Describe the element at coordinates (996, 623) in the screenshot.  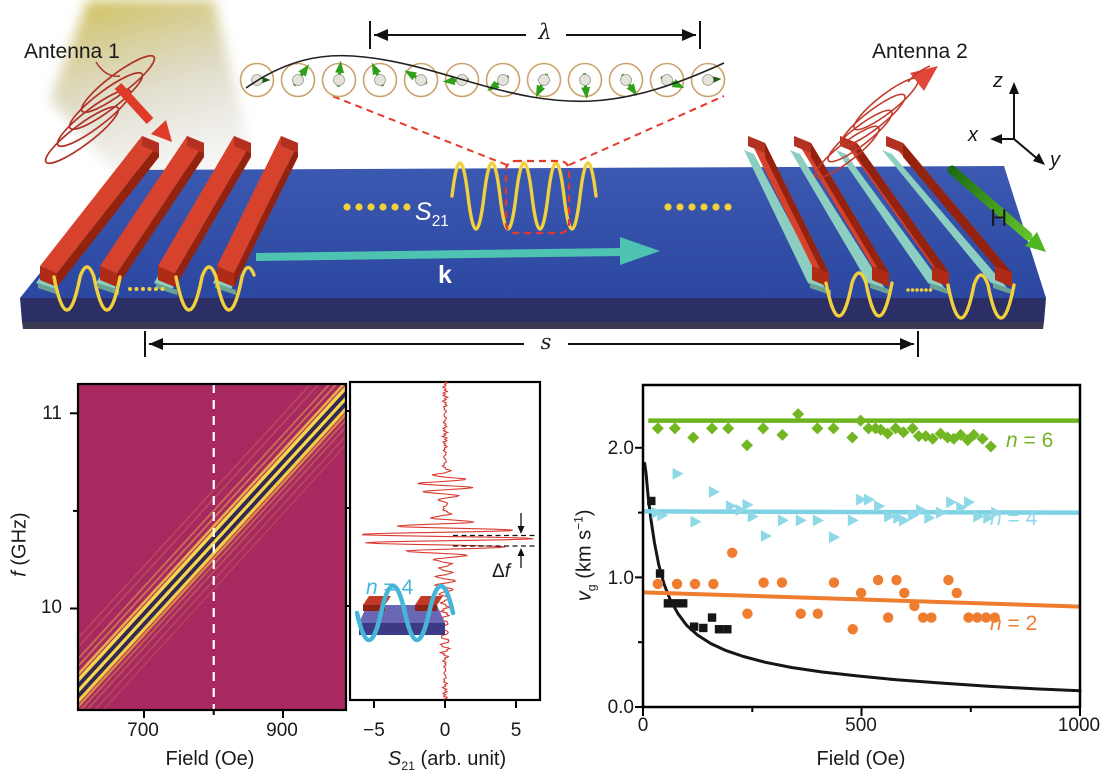
I see `n2-var: n` at that location.